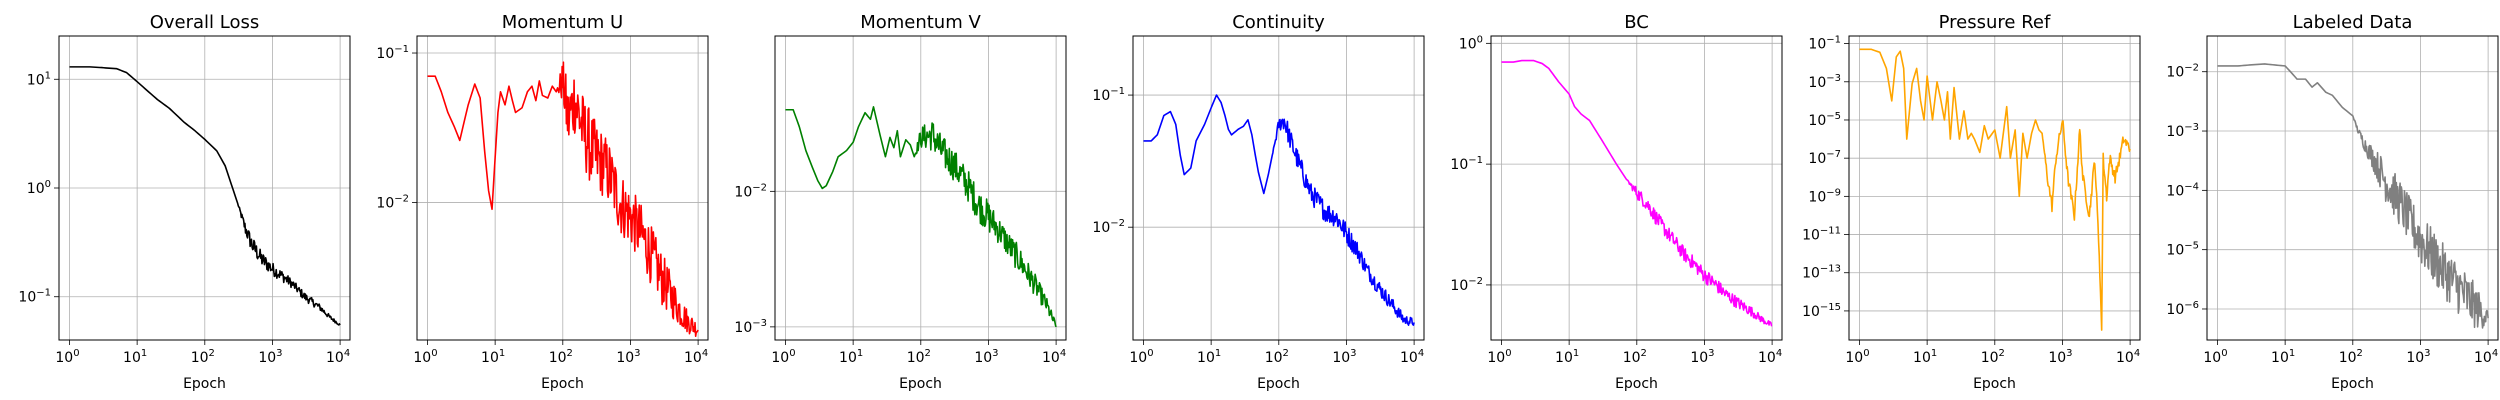 This screenshot has width=2500, height=400. Describe the element at coordinates (2182, 190) in the screenshot. I see `y-tick-label: 10⁻⁴` at that location.